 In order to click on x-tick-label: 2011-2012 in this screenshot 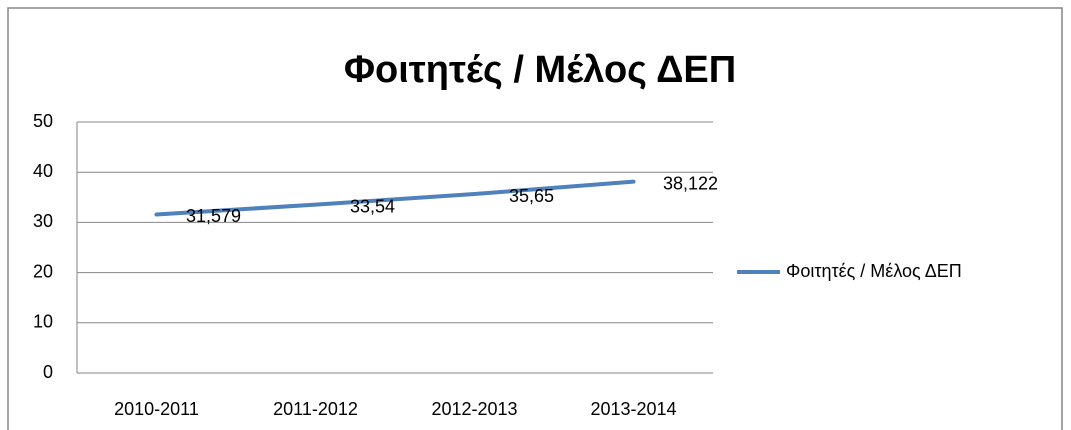, I will do `click(315, 409)`.